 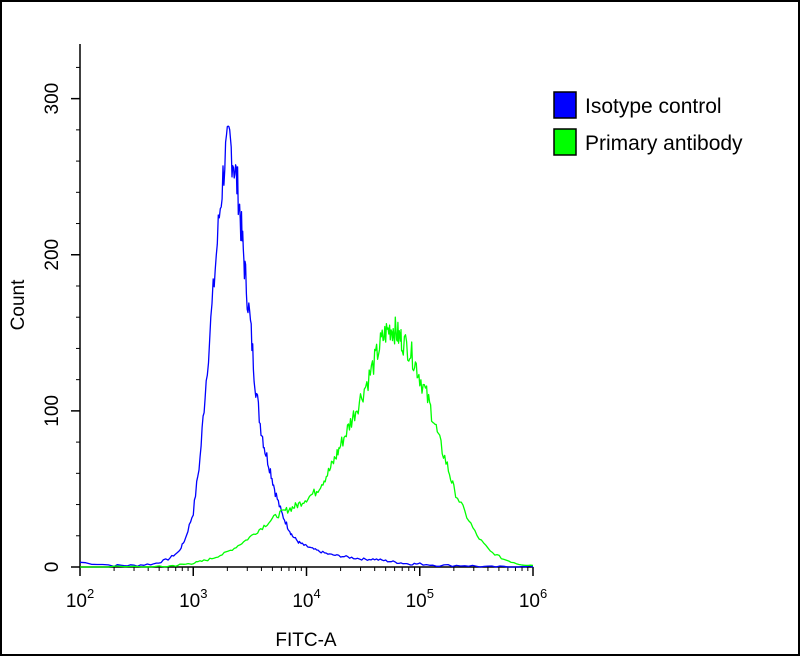 I want to click on y-tick-label: 100, so click(x=52, y=411).